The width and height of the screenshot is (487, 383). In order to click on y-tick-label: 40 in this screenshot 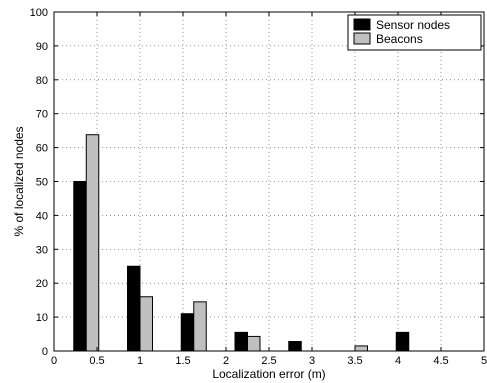, I will do `click(42, 216)`.